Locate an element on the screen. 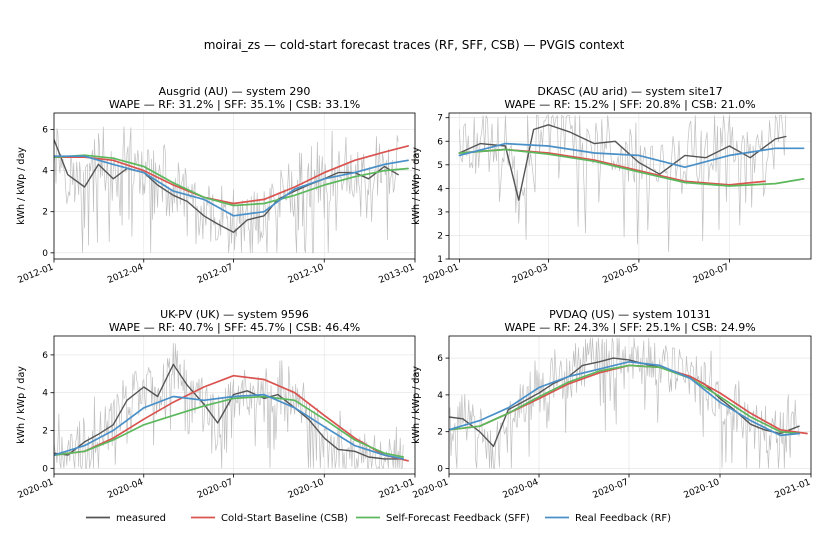 The width and height of the screenshot is (829, 554). x-tick-label: 2012-04 is located at coordinates (125, 273).